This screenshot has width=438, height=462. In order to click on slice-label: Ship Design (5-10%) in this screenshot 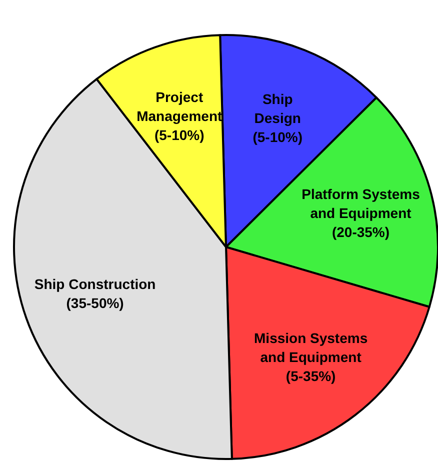, I will do `click(277, 117)`.